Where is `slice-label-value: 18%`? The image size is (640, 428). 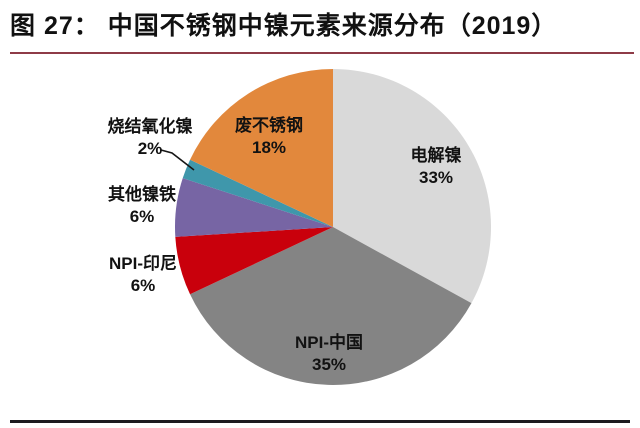
slice-label-value: 18% is located at coordinates (269, 147).